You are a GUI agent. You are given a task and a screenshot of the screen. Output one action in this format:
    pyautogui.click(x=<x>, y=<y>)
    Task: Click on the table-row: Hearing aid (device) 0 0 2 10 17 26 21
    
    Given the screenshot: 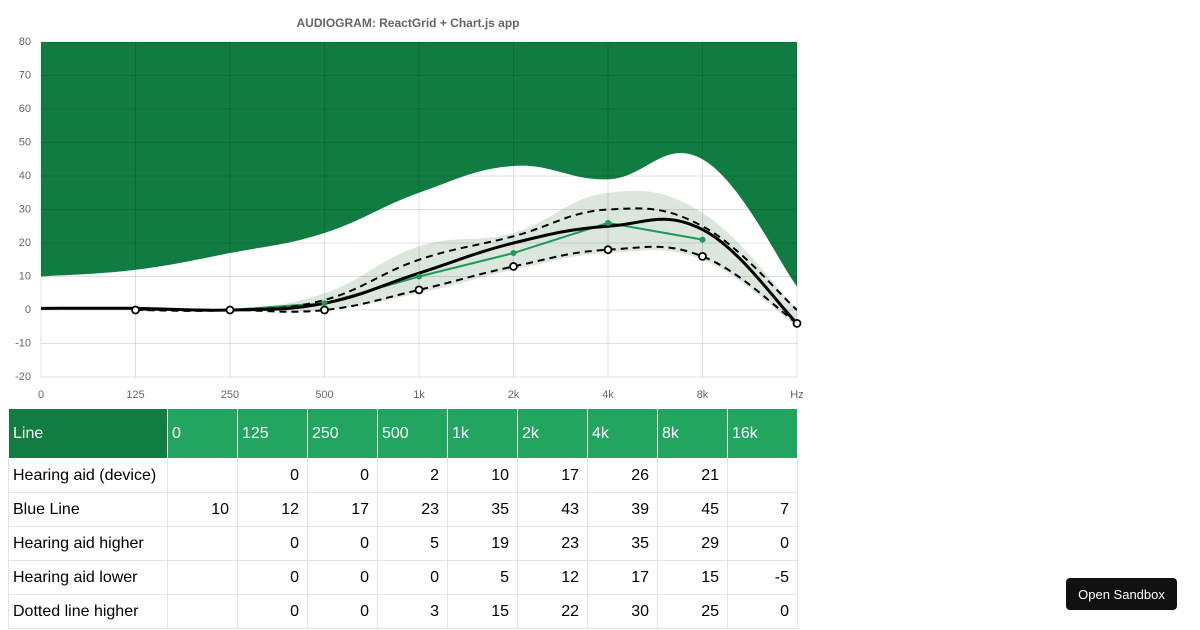 What is the action you would take?
    pyautogui.click(x=403, y=475)
    